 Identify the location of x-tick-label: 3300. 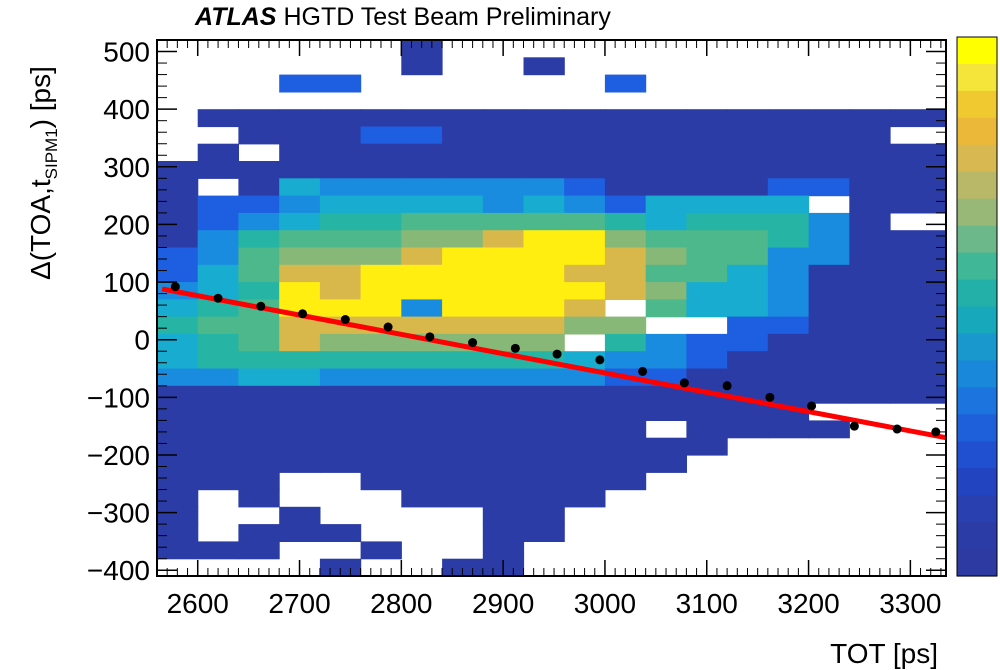
(910, 603).